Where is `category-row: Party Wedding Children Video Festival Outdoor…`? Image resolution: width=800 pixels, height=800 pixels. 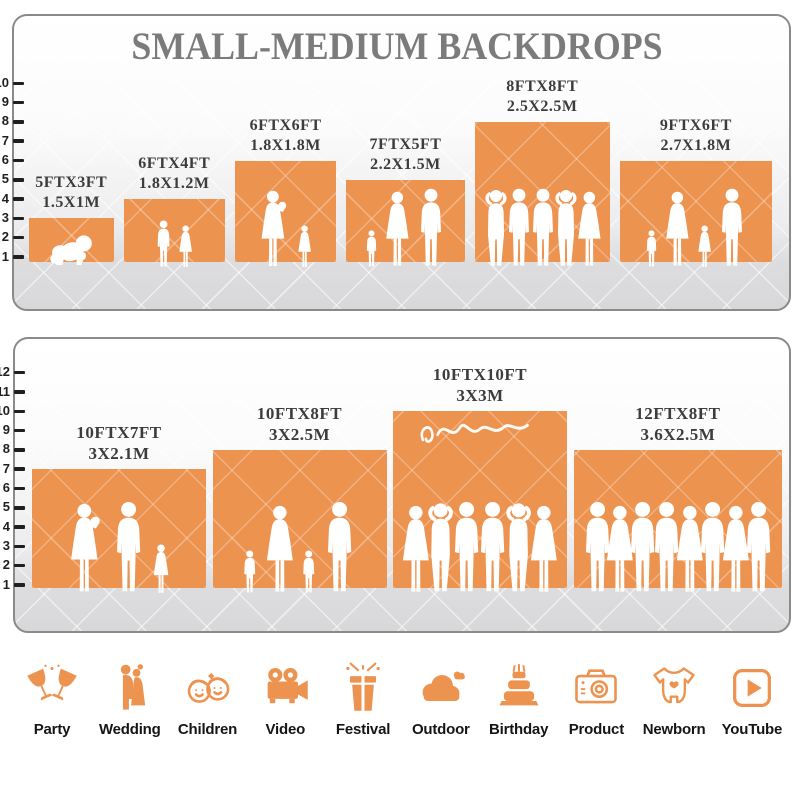
category-row: Party Wedding Children Video Festival Outdoor… is located at coordinates (402, 700).